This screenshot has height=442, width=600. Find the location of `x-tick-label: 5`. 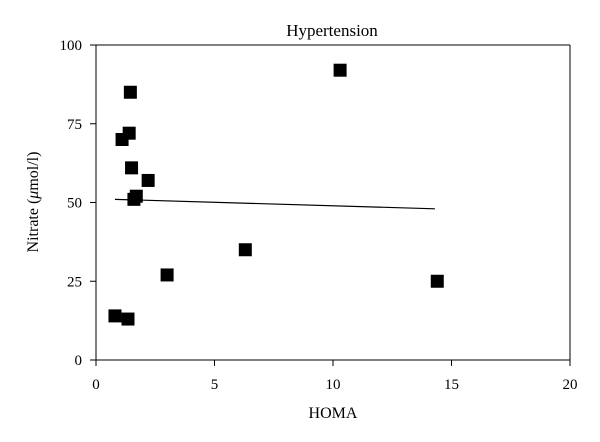

x-tick-label: 5 is located at coordinates (215, 385).